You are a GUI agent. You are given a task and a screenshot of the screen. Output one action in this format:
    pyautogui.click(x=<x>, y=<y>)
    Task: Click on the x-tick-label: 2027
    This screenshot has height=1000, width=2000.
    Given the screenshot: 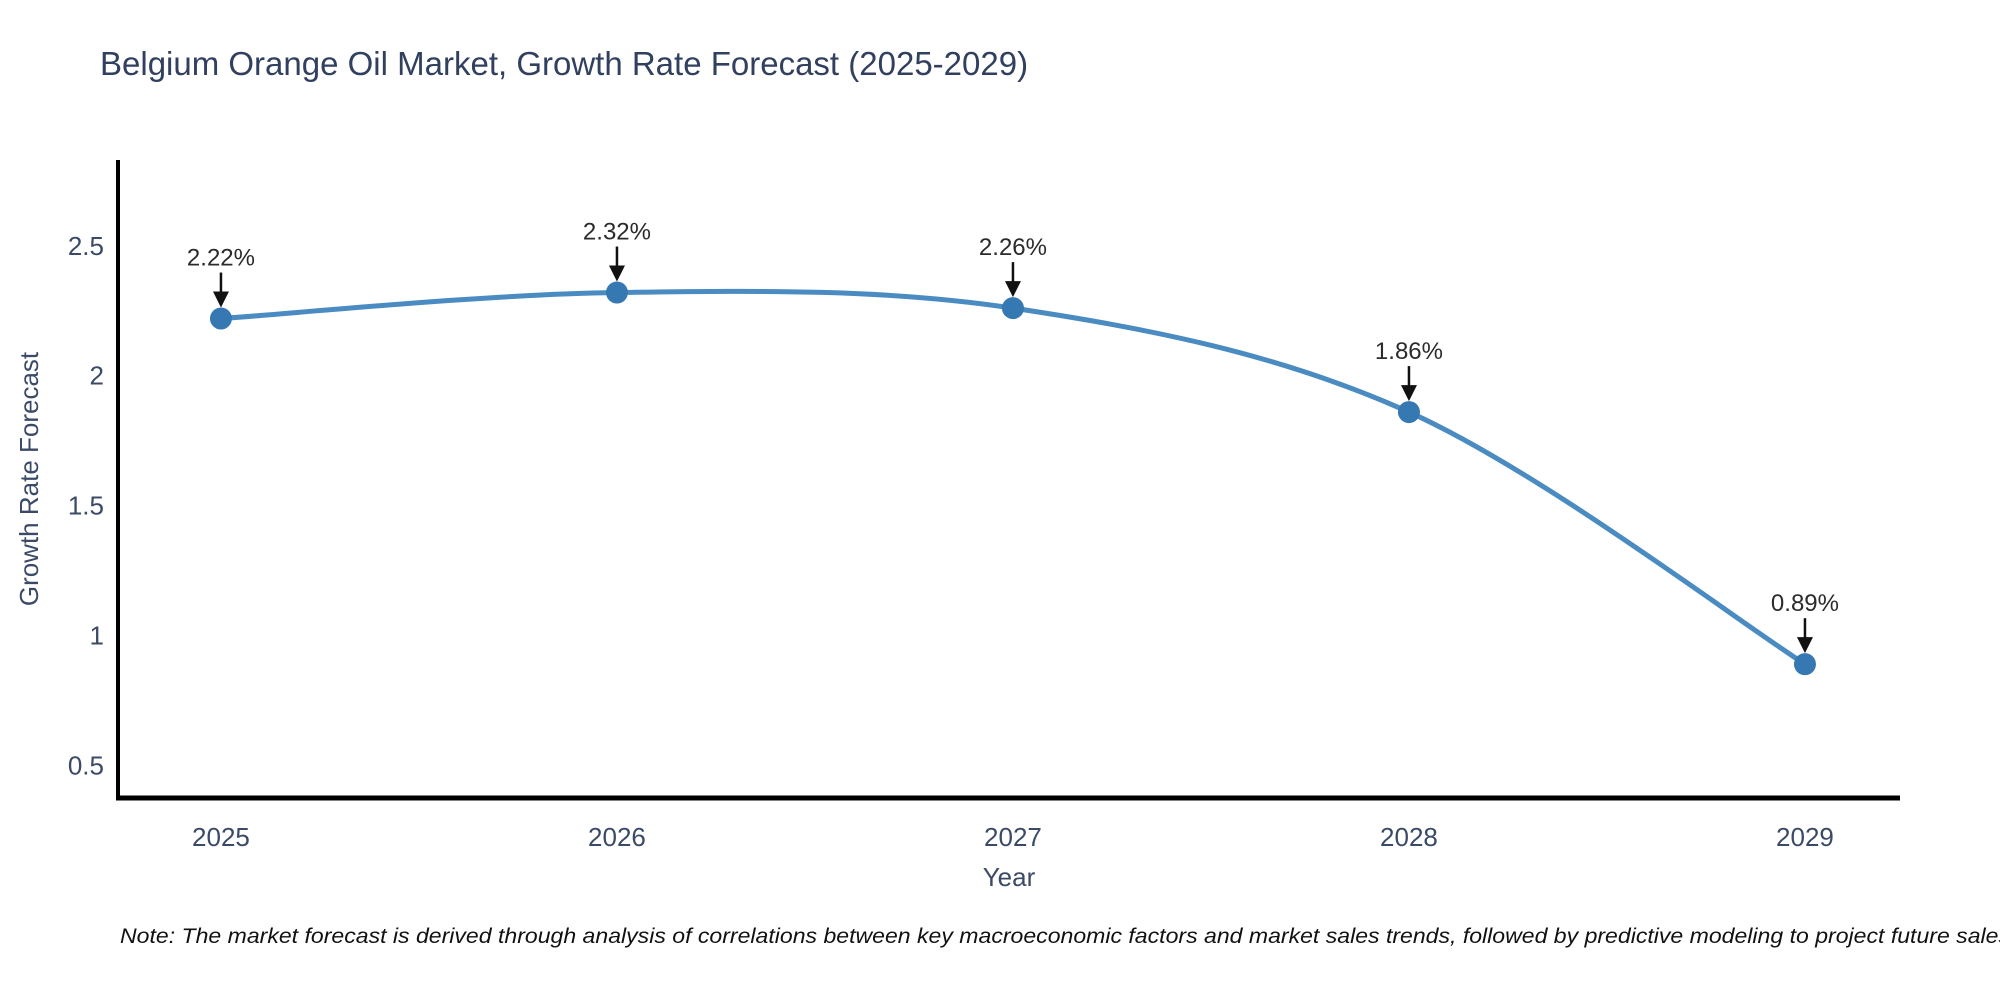 What is the action you would take?
    pyautogui.click(x=1013, y=837)
    